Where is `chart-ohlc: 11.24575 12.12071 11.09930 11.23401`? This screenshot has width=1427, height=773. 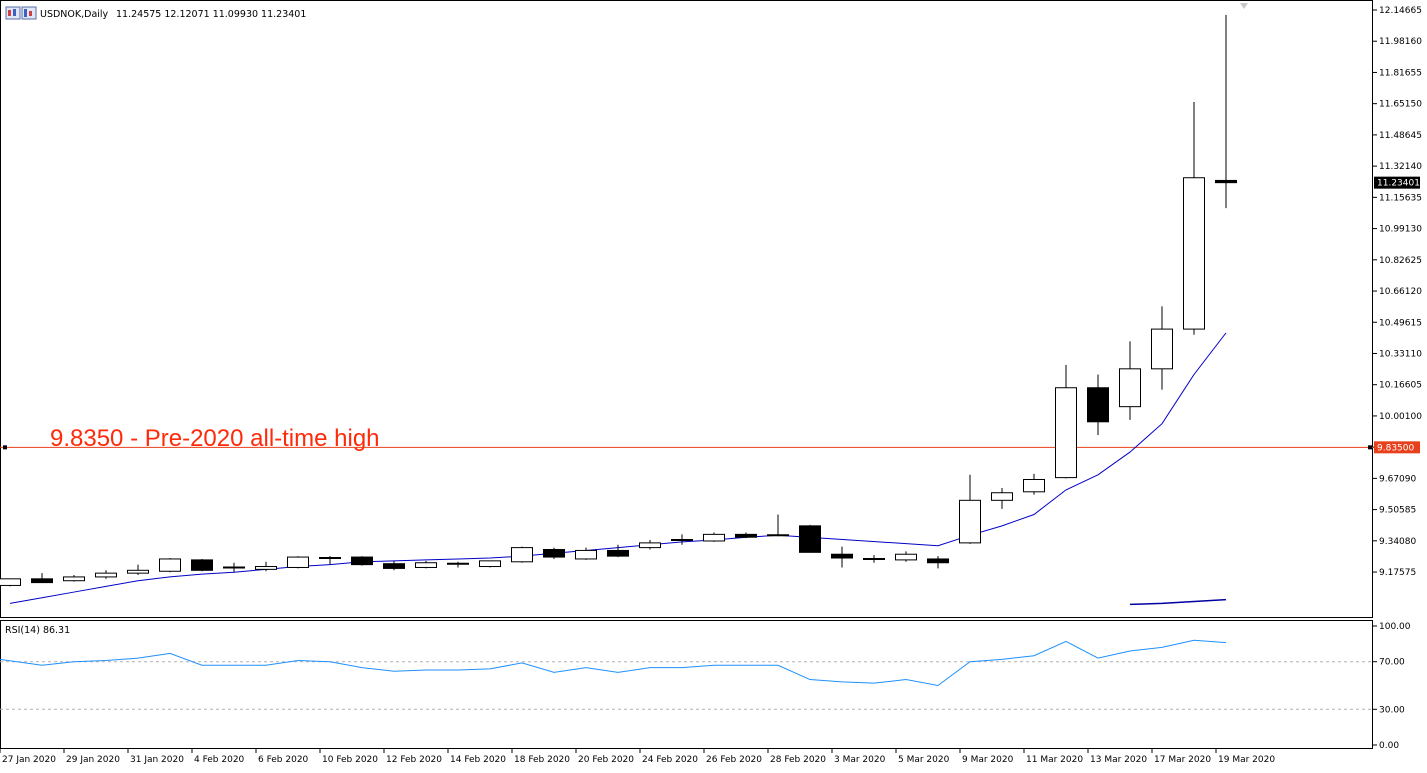 chart-ohlc: 11.24575 12.12071 11.09930 11.23401 is located at coordinates (211, 14).